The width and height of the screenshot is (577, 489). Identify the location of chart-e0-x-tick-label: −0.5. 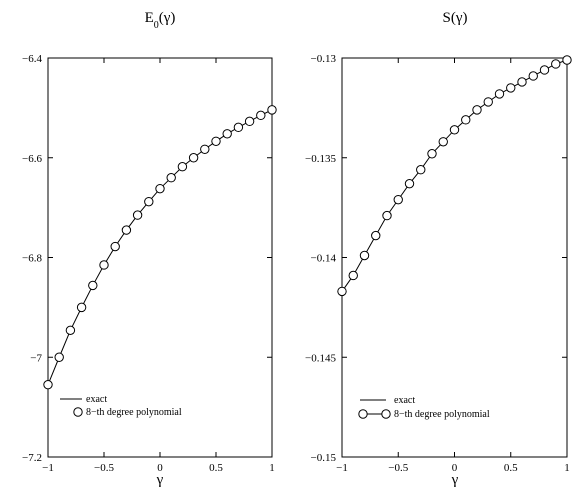
(104, 468).